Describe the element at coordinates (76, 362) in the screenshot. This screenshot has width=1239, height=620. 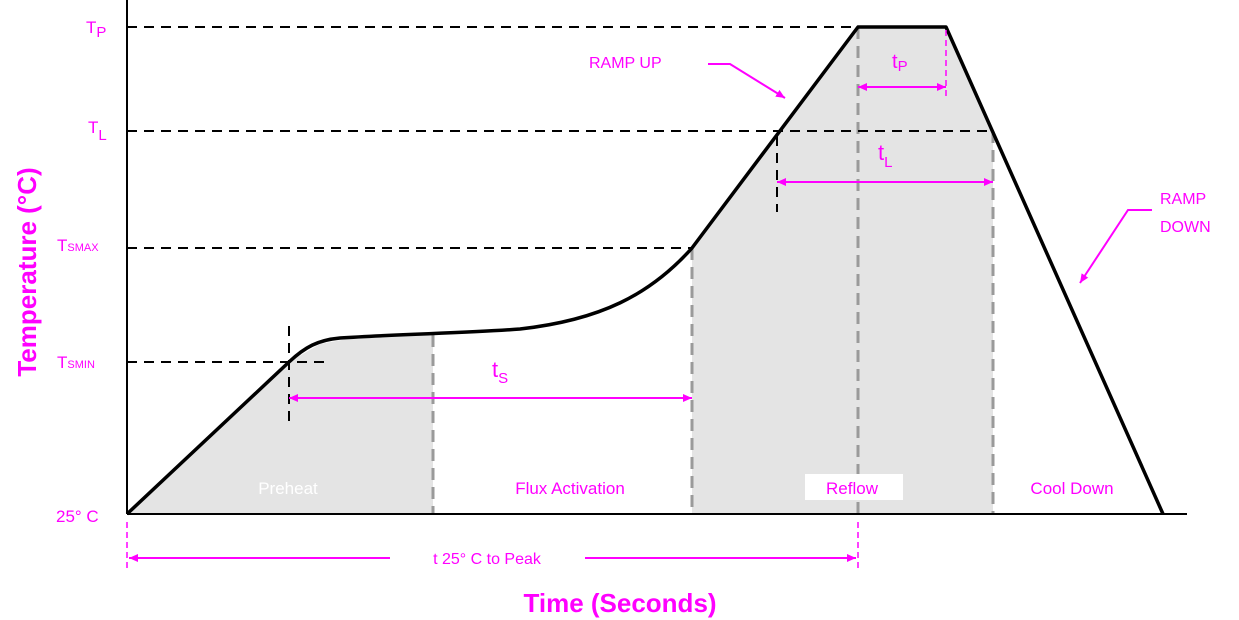
I see `tsmin-label: TSMIN` at that location.